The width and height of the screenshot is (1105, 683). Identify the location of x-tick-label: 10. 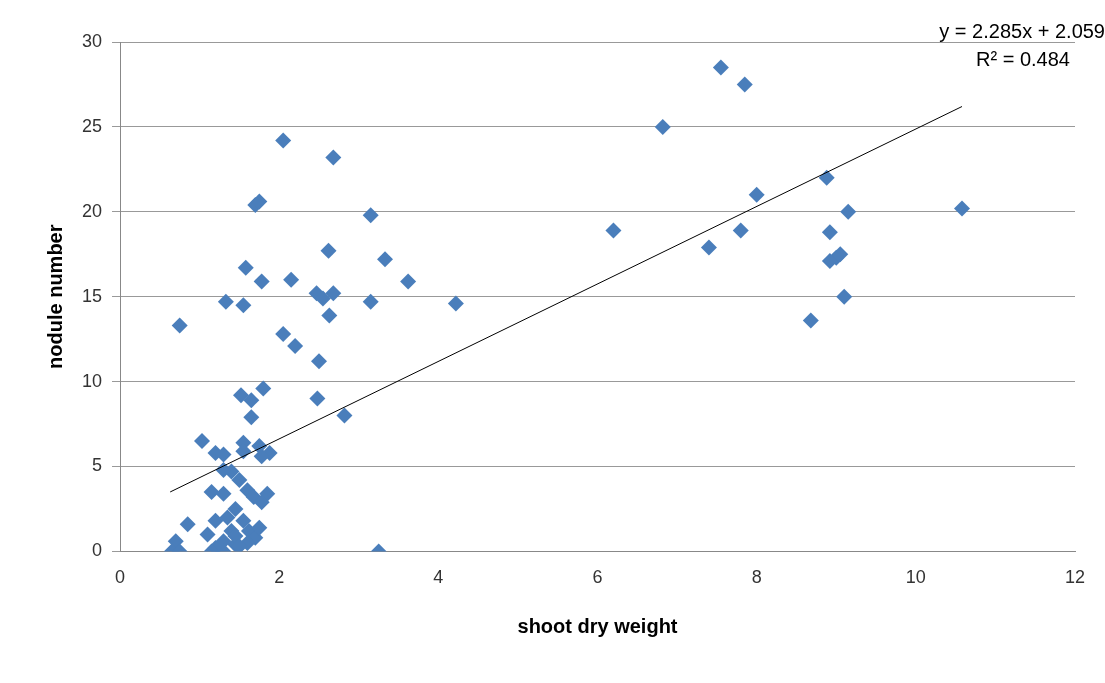
(915, 577).